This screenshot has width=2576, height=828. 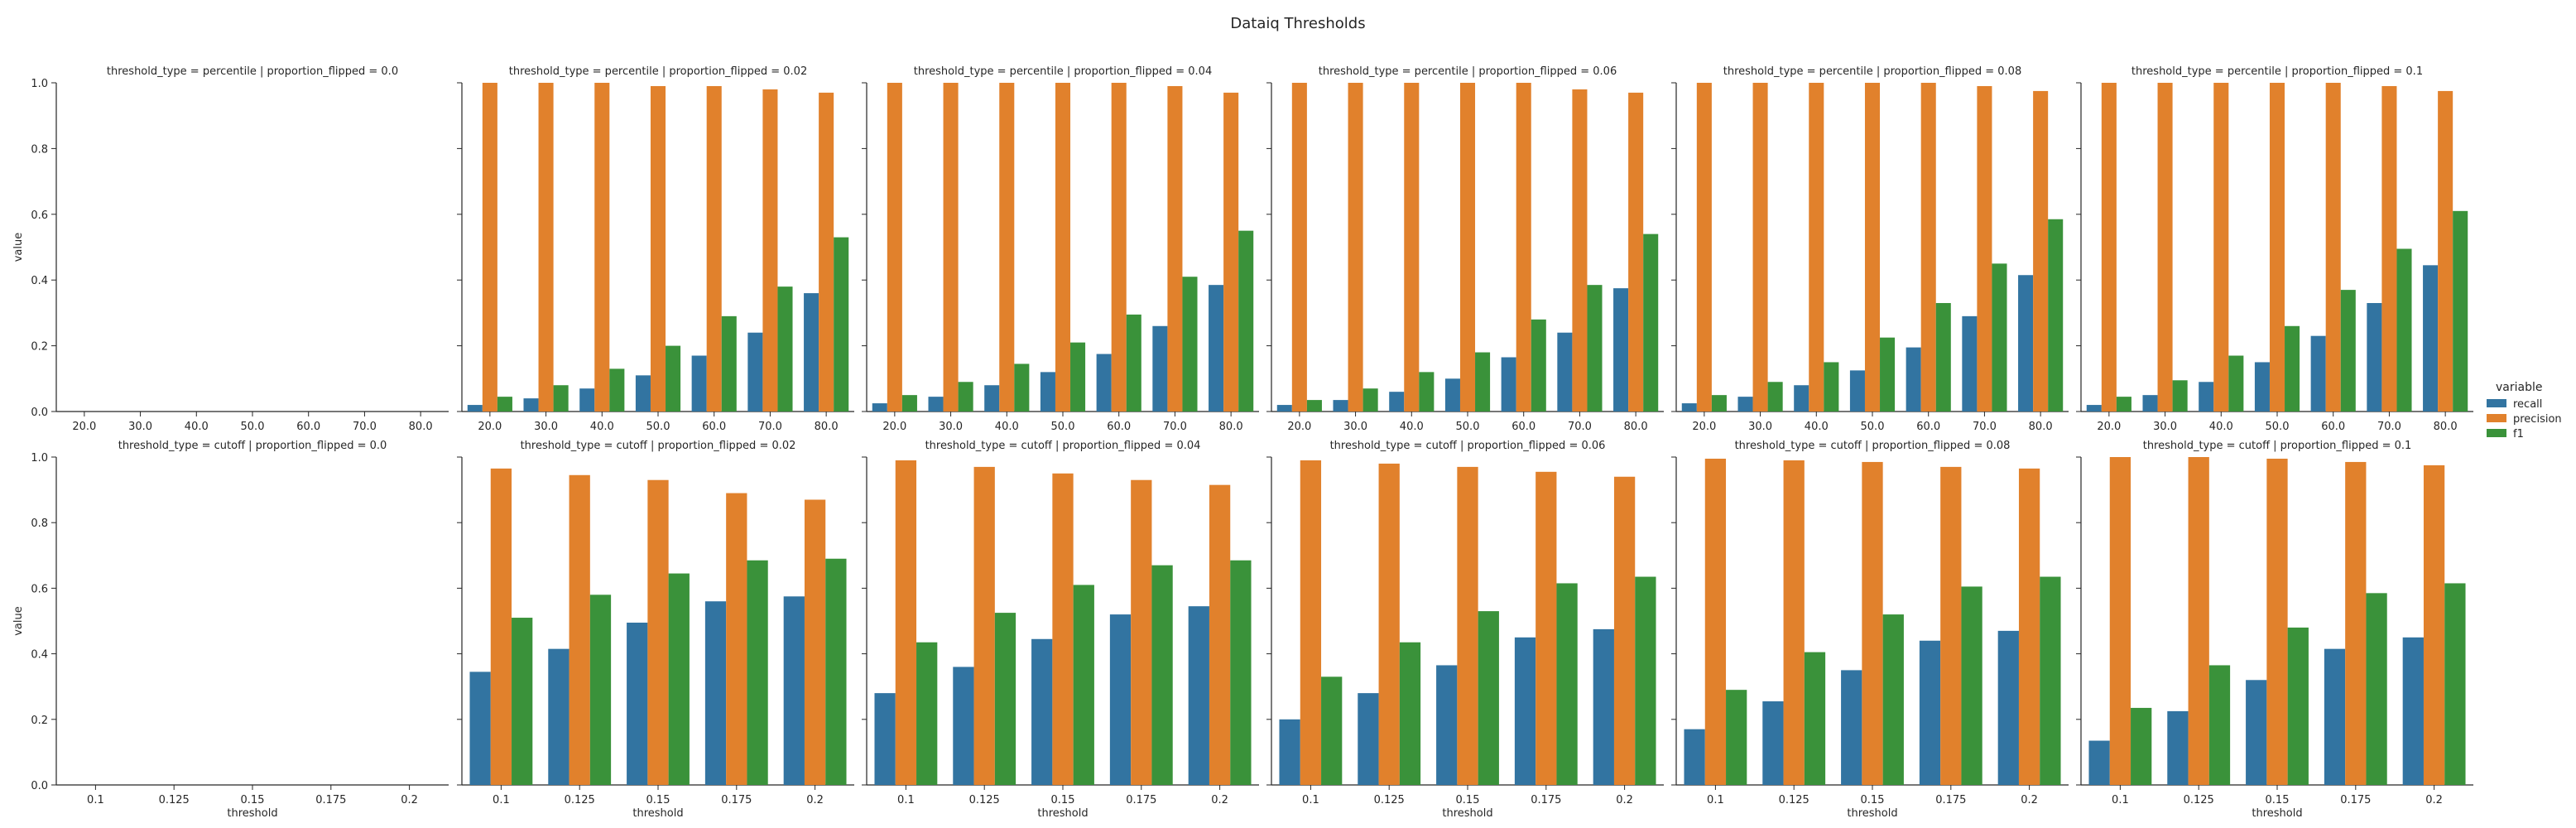 What do you see at coordinates (39, 655) in the screenshot?
I see `y-tick-label: 0.4` at bounding box center [39, 655].